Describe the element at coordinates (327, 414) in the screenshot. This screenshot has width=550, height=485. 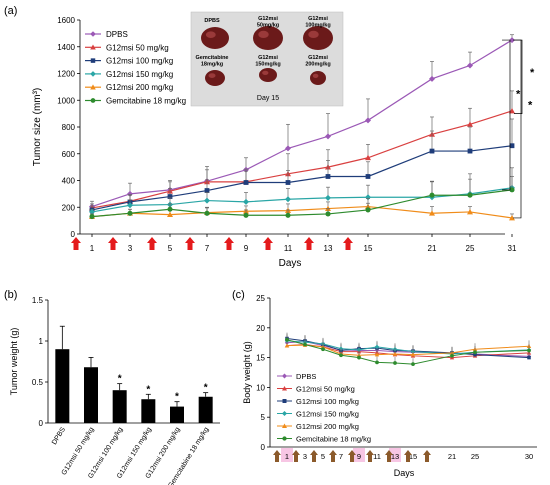
I see `legend-label: G12msi 150 mg/kg` at that location.